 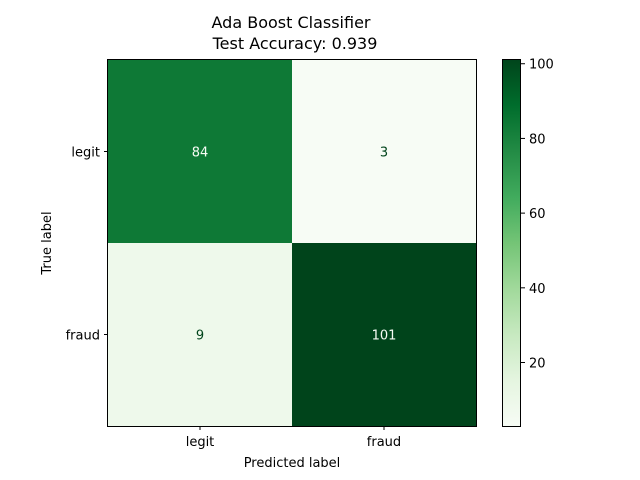 What do you see at coordinates (200, 442) in the screenshot?
I see `x-tick-label: legit` at bounding box center [200, 442].